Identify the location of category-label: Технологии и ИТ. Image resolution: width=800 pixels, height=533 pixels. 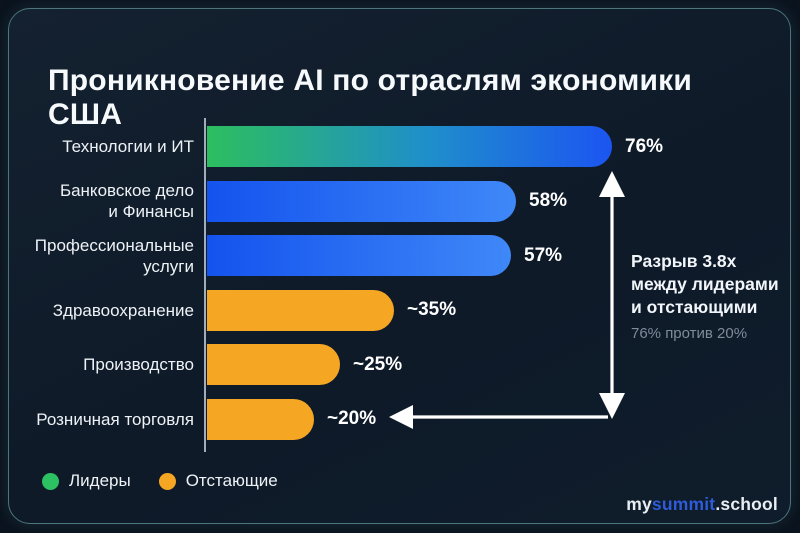
(128, 146).